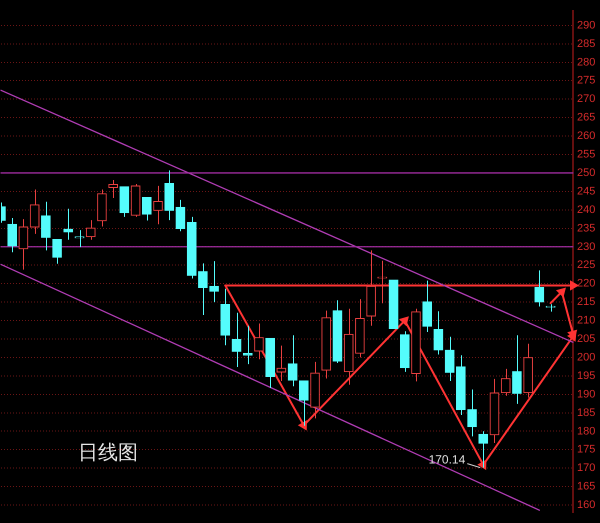  I want to click on y-tick-label: 180, so click(586, 431).